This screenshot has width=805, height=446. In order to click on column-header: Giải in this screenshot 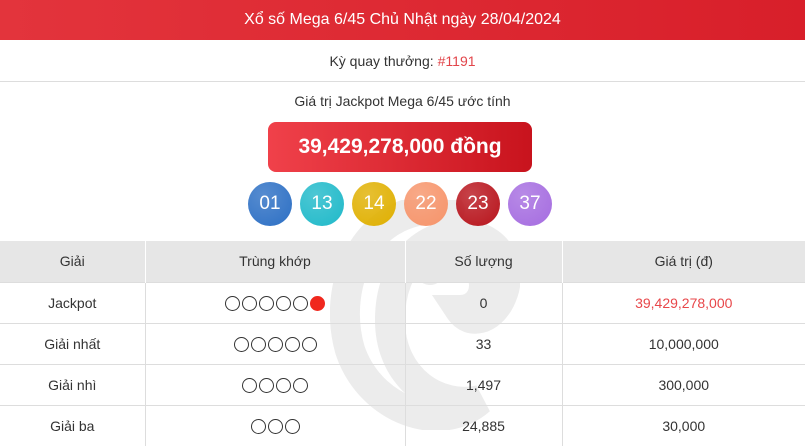, I will do `click(73, 261)`.